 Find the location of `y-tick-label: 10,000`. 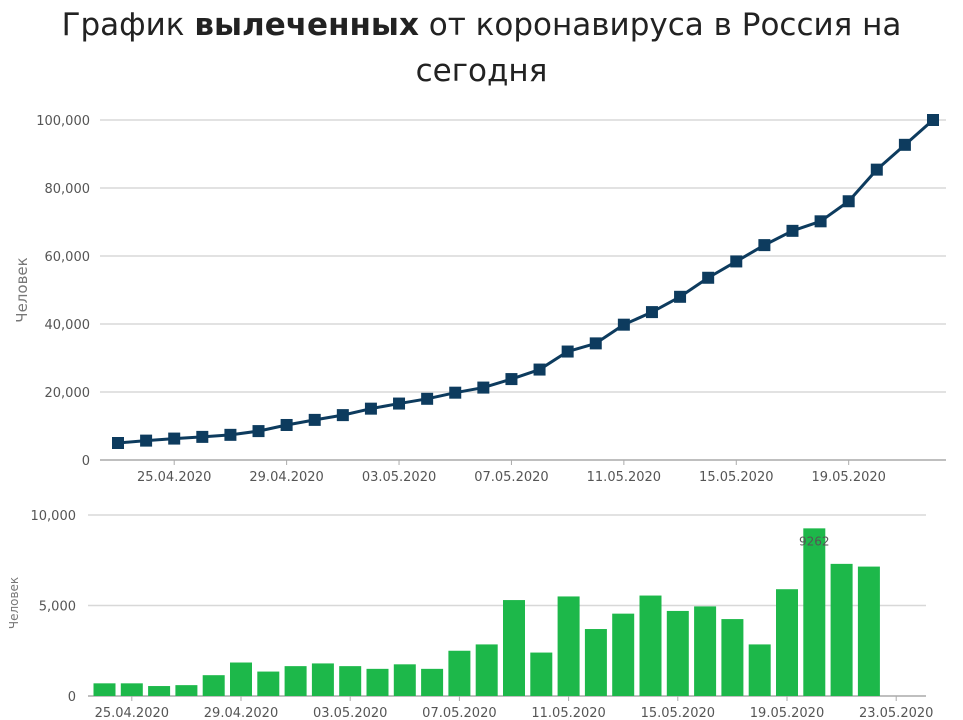

y-tick-label: 10,000 is located at coordinates (54, 516).